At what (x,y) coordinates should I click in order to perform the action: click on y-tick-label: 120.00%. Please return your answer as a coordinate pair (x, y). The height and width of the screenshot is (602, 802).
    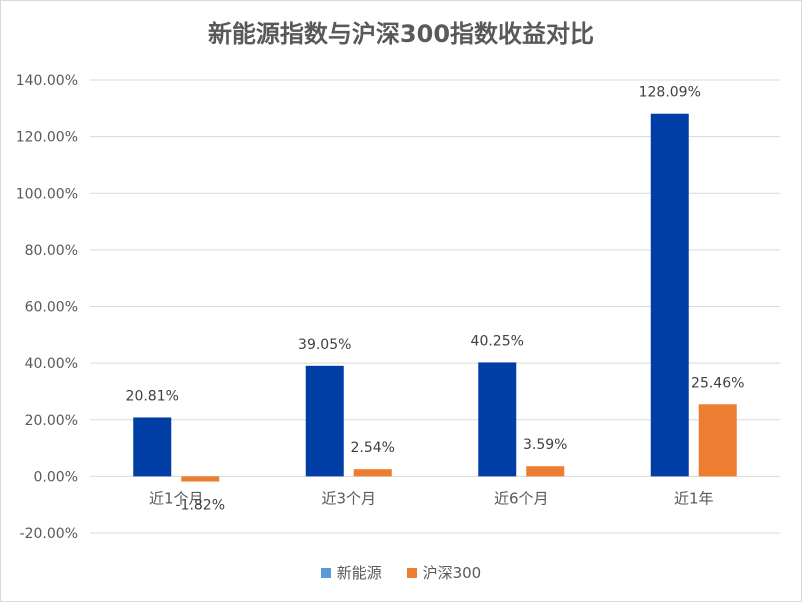
    Looking at the image, I should click on (47, 138).